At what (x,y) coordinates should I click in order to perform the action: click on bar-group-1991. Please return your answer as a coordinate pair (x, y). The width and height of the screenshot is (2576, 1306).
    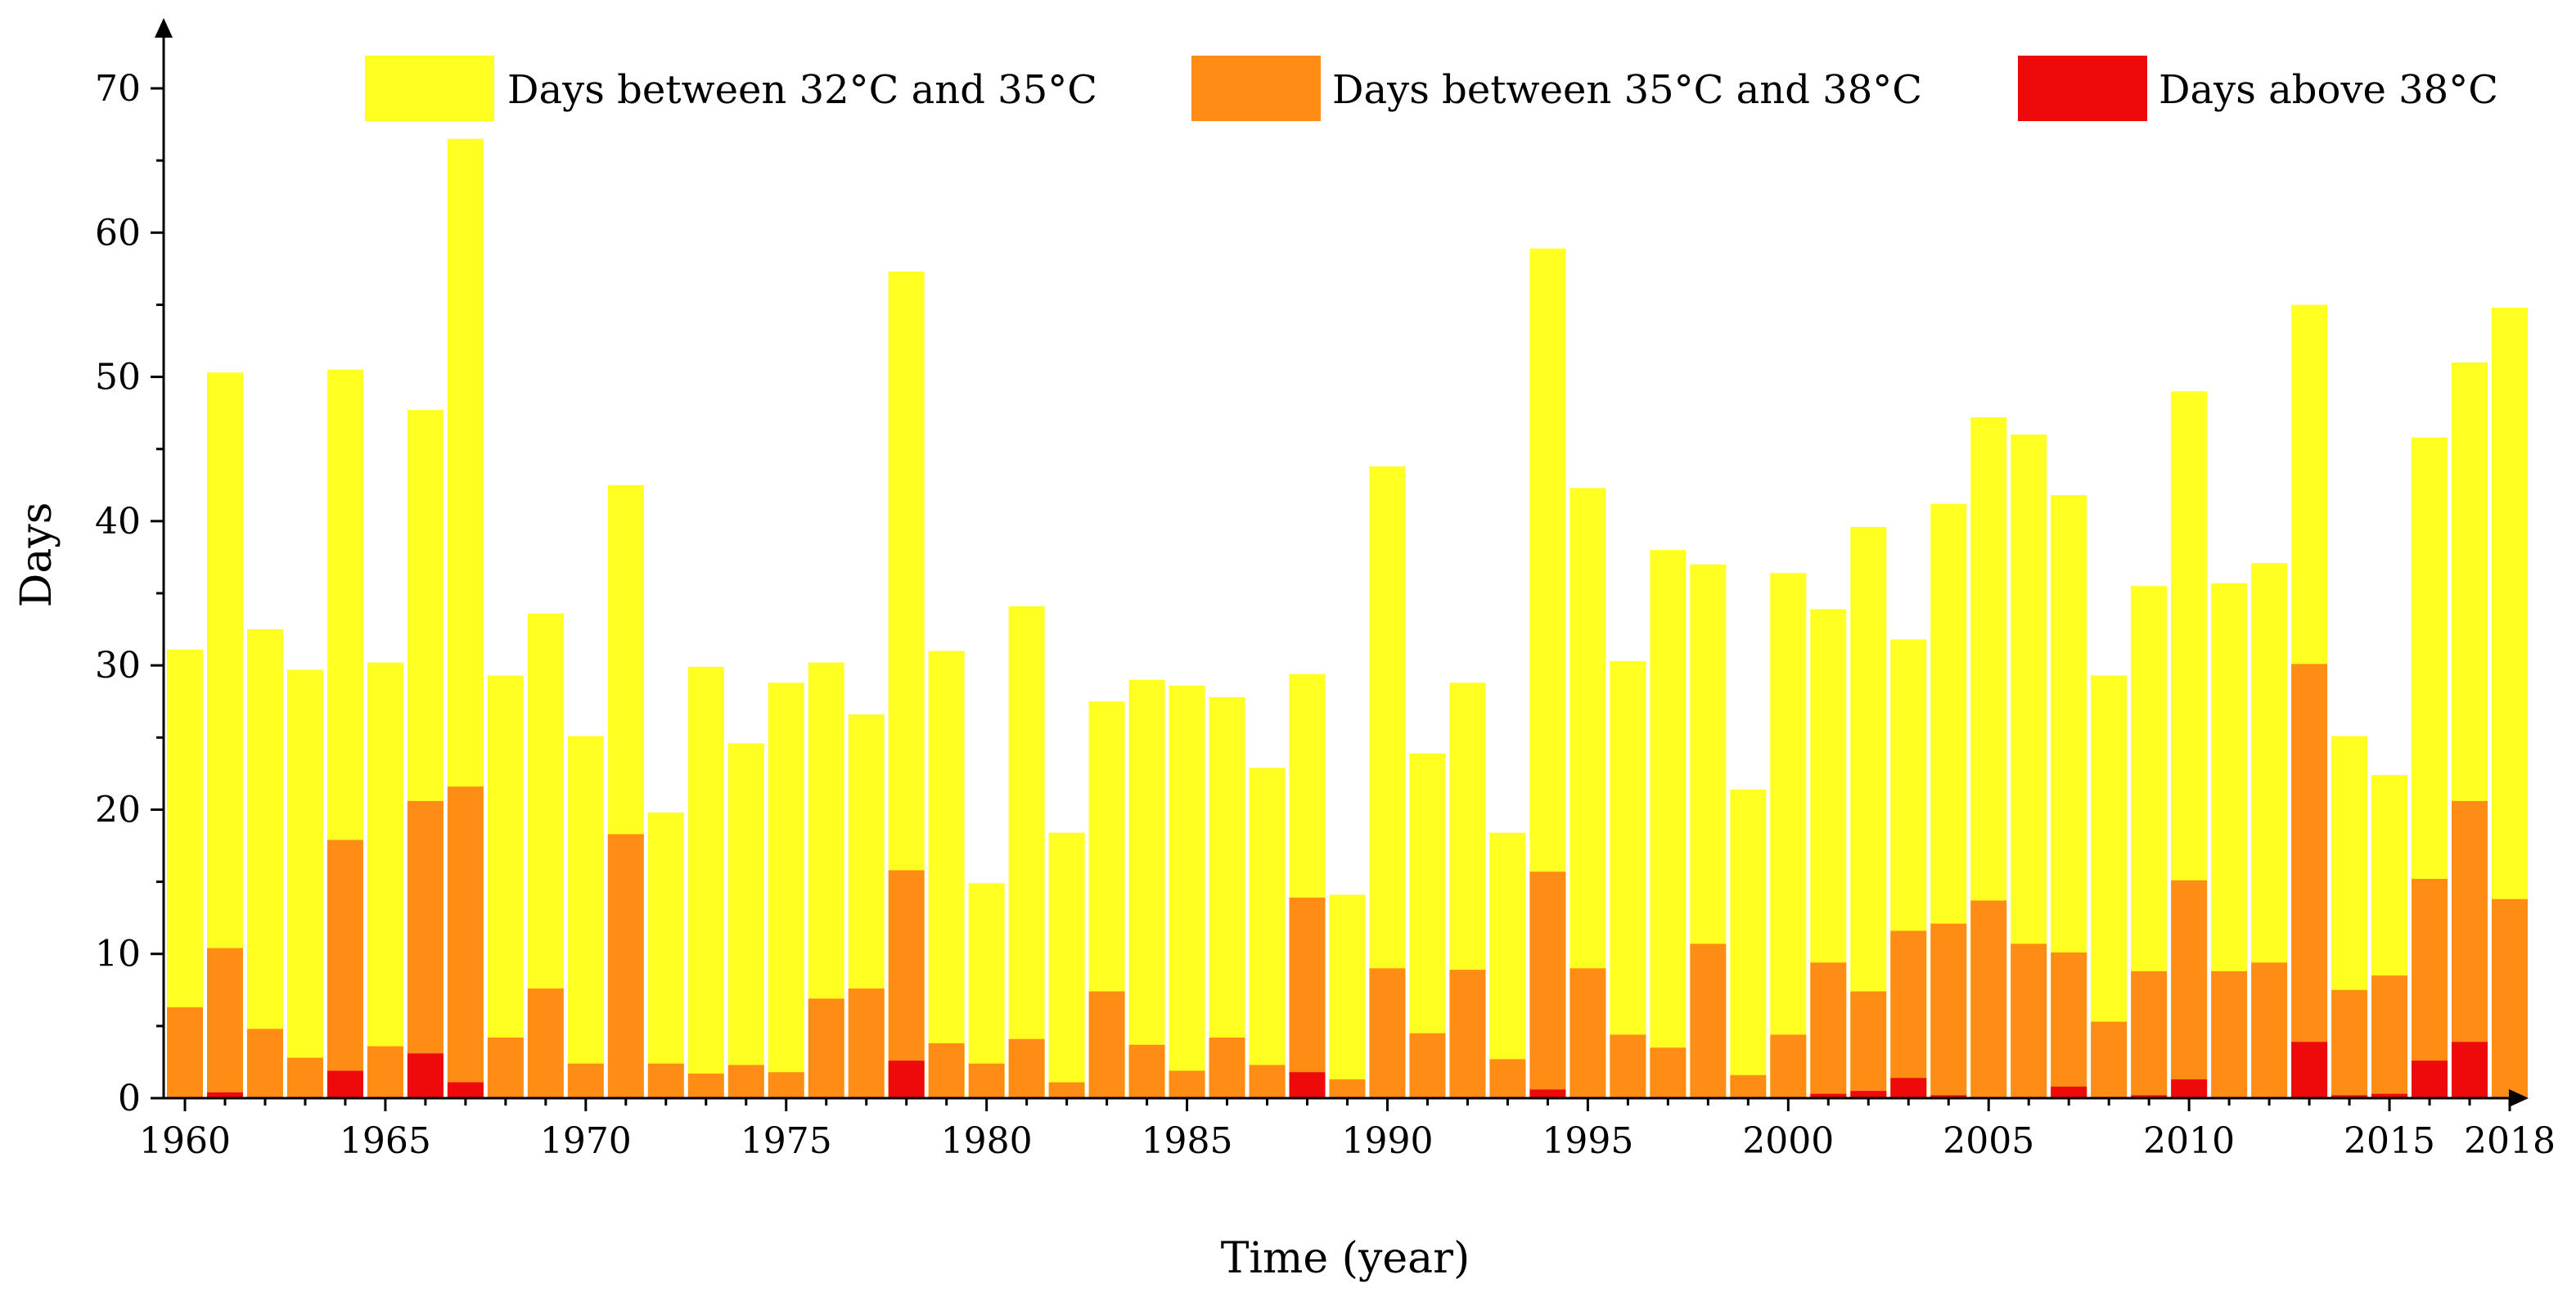
    Looking at the image, I should click on (1427, 926).